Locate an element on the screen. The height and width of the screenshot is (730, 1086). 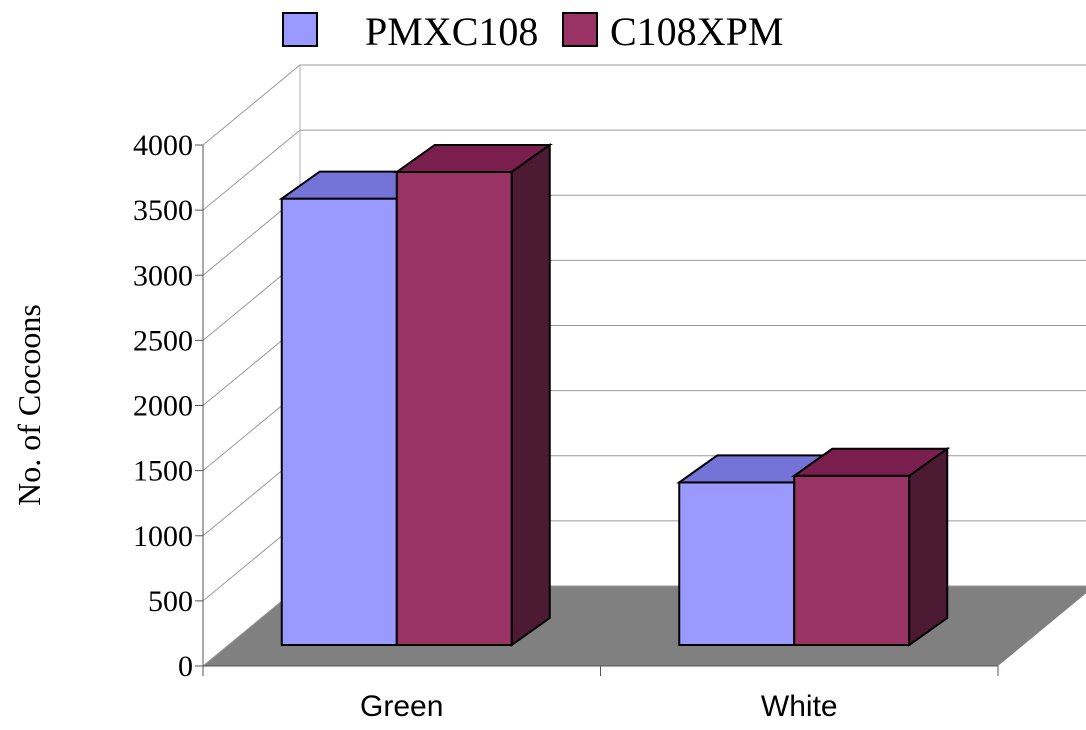
bar-green-c108xpm is located at coordinates (454, 408).